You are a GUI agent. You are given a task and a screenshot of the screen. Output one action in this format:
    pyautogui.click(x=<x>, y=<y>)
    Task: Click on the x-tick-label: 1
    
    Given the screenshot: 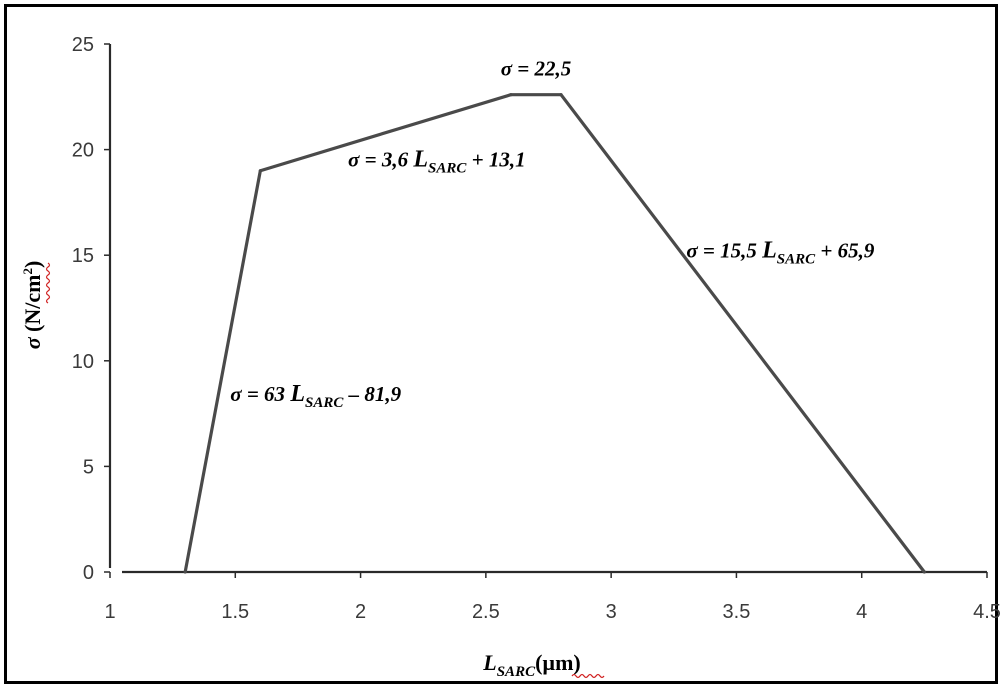 What is the action you would take?
    pyautogui.click(x=109, y=612)
    